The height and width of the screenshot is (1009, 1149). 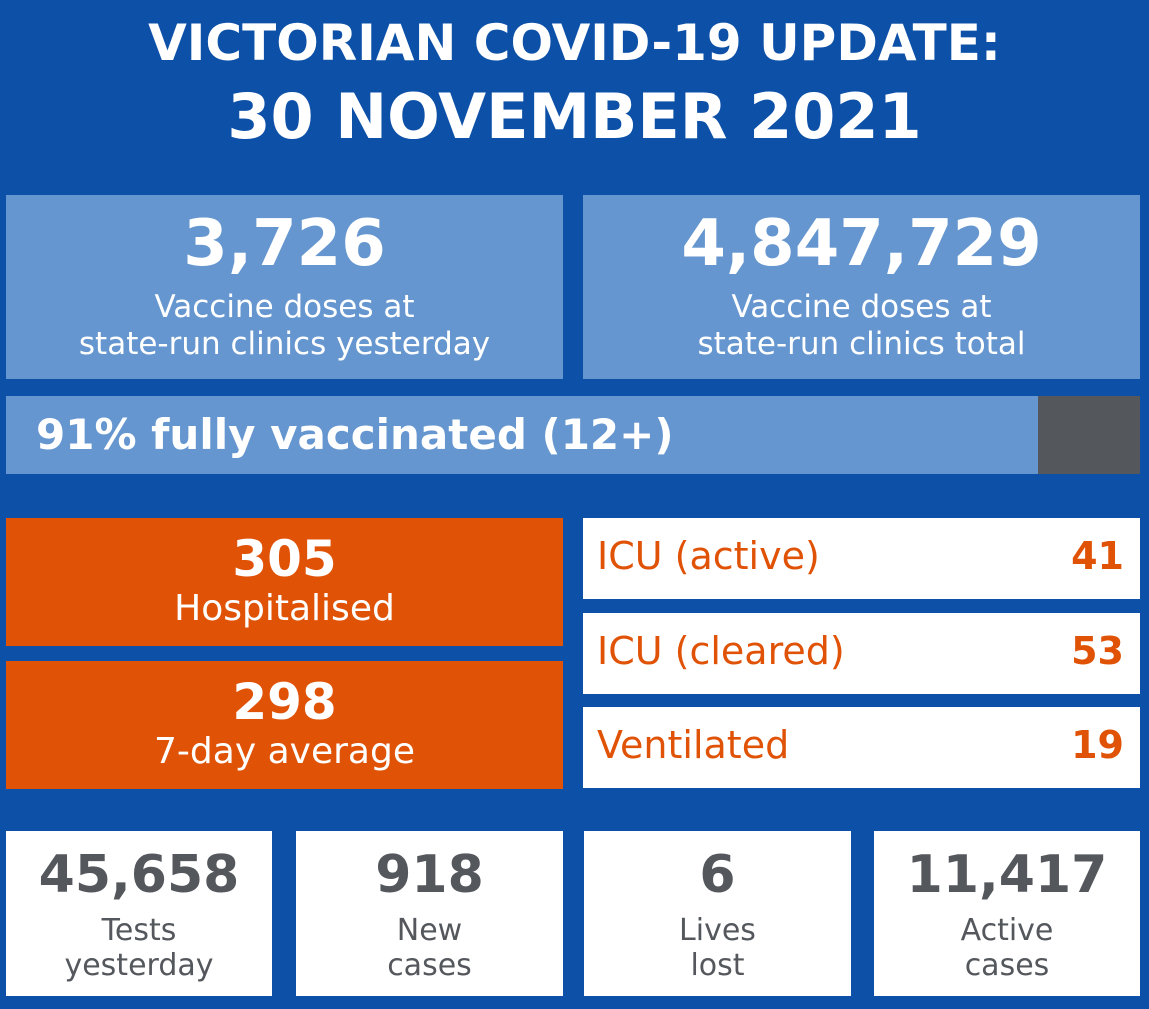 What do you see at coordinates (574, 116) in the screenshot?
I see `header-date: 30 NOVEMBER 2021` at bounding box center [574, 116].